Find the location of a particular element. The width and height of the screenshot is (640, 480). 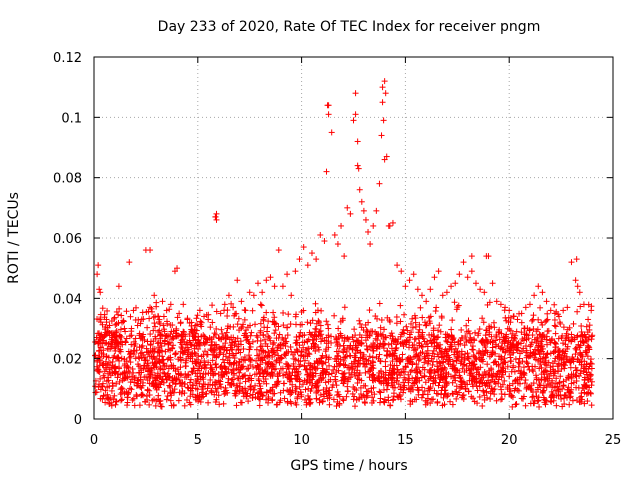

x-tick-label: 10 is located at coordinates (301, 440).